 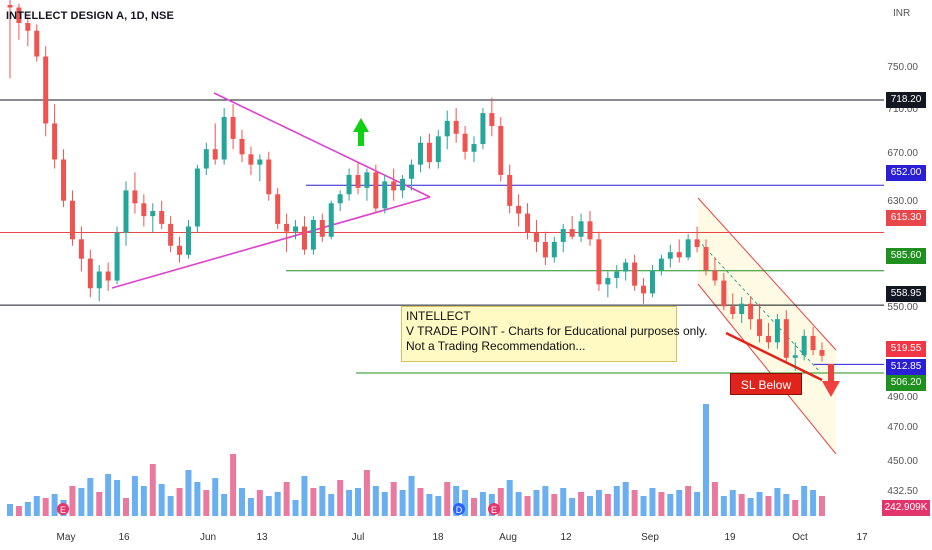 What do you see at coordinates (63, 510) in the screenshot?
I see `svg-text: E` at bounding box center [63, 510].